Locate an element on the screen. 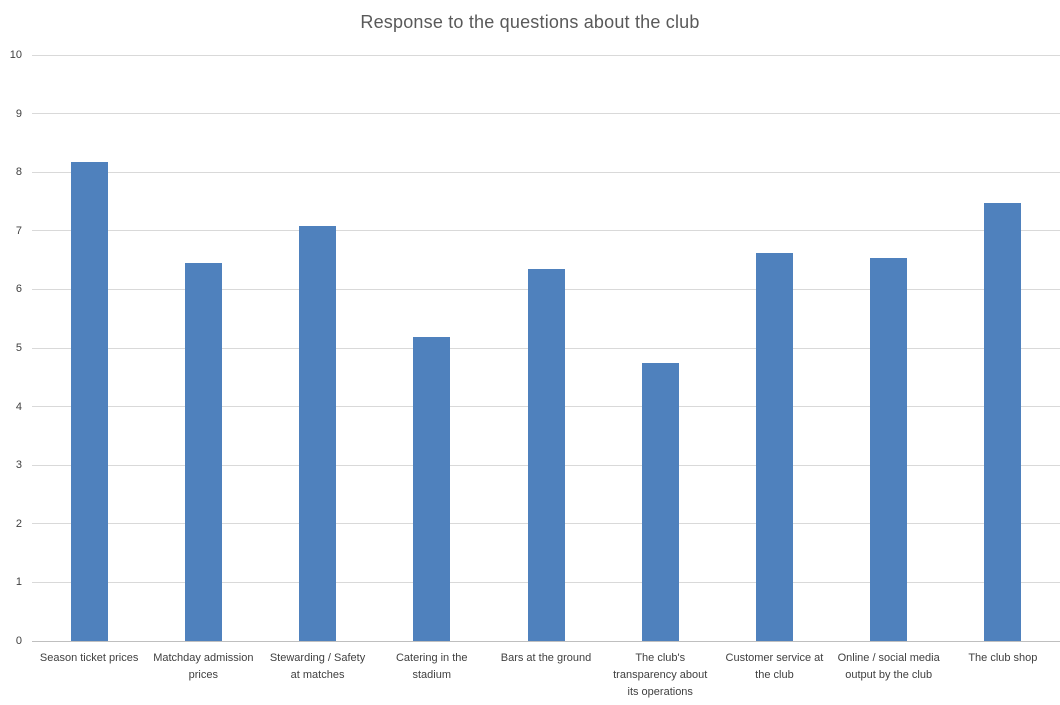 The width and height of the screenshot is (1060, 705). y-tick-label: 9 is located at coordinates (18, 113).